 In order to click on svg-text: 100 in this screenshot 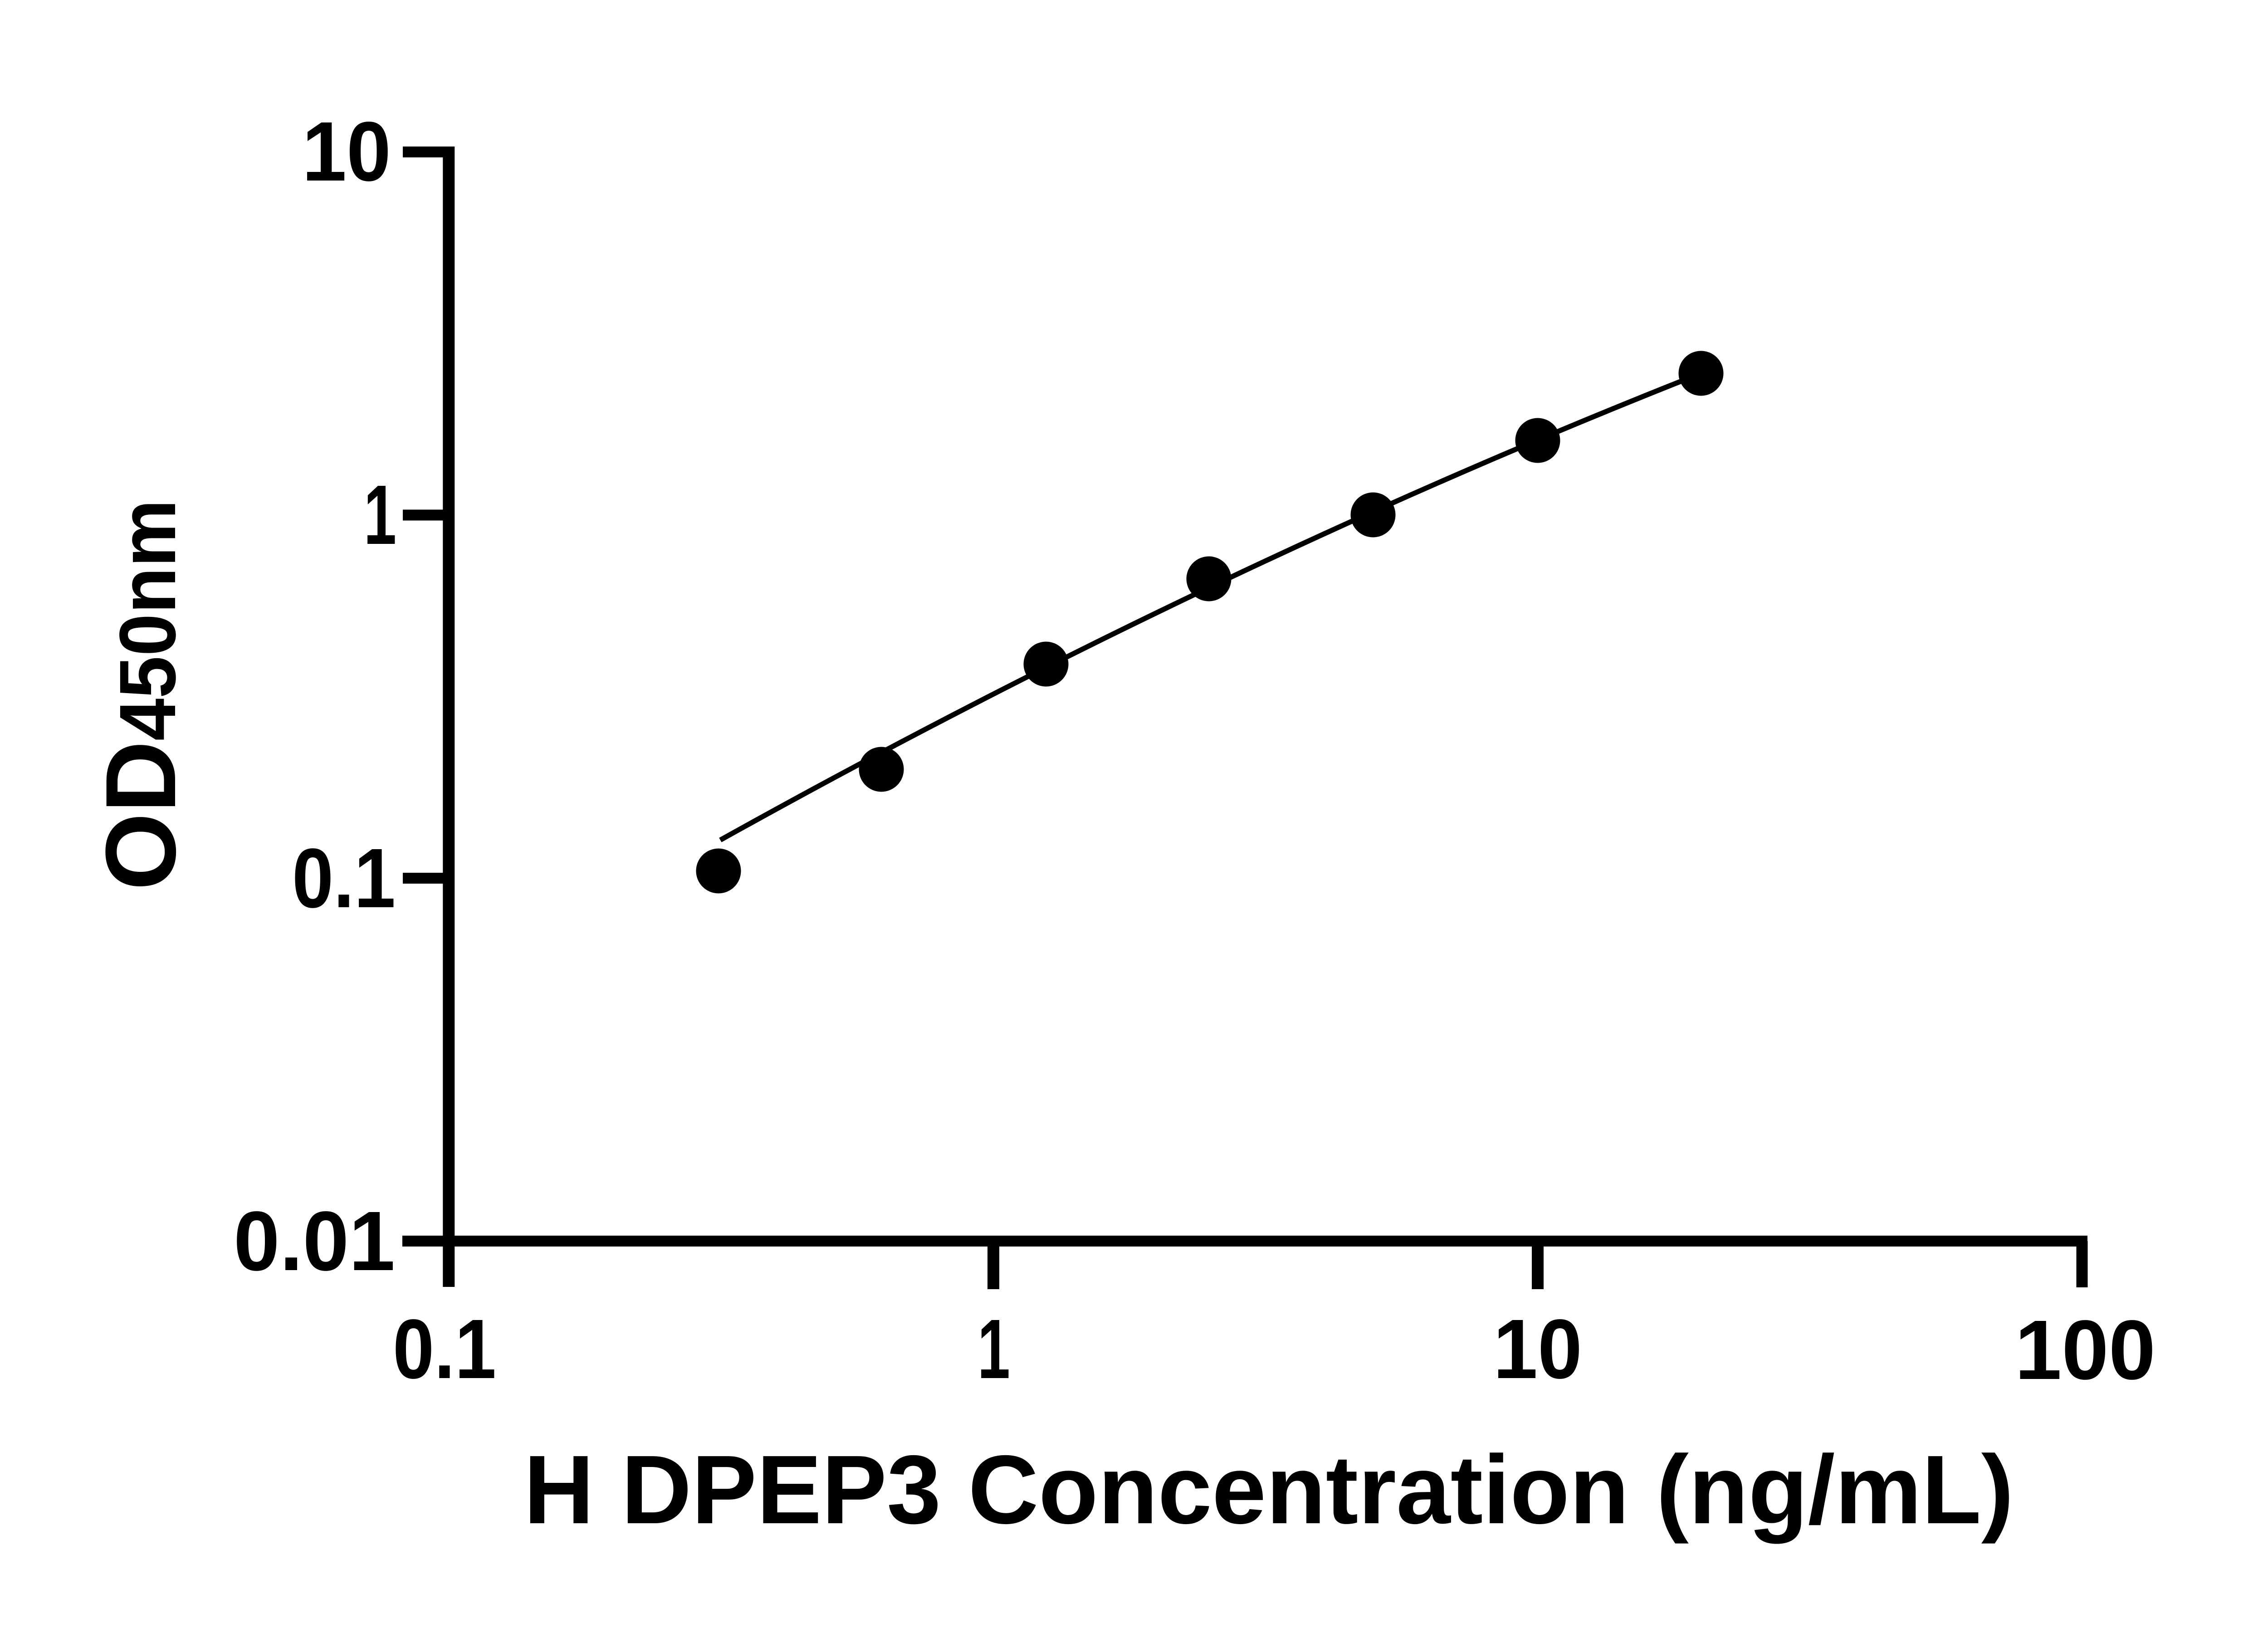, I will do `click(2086, 1350)`.